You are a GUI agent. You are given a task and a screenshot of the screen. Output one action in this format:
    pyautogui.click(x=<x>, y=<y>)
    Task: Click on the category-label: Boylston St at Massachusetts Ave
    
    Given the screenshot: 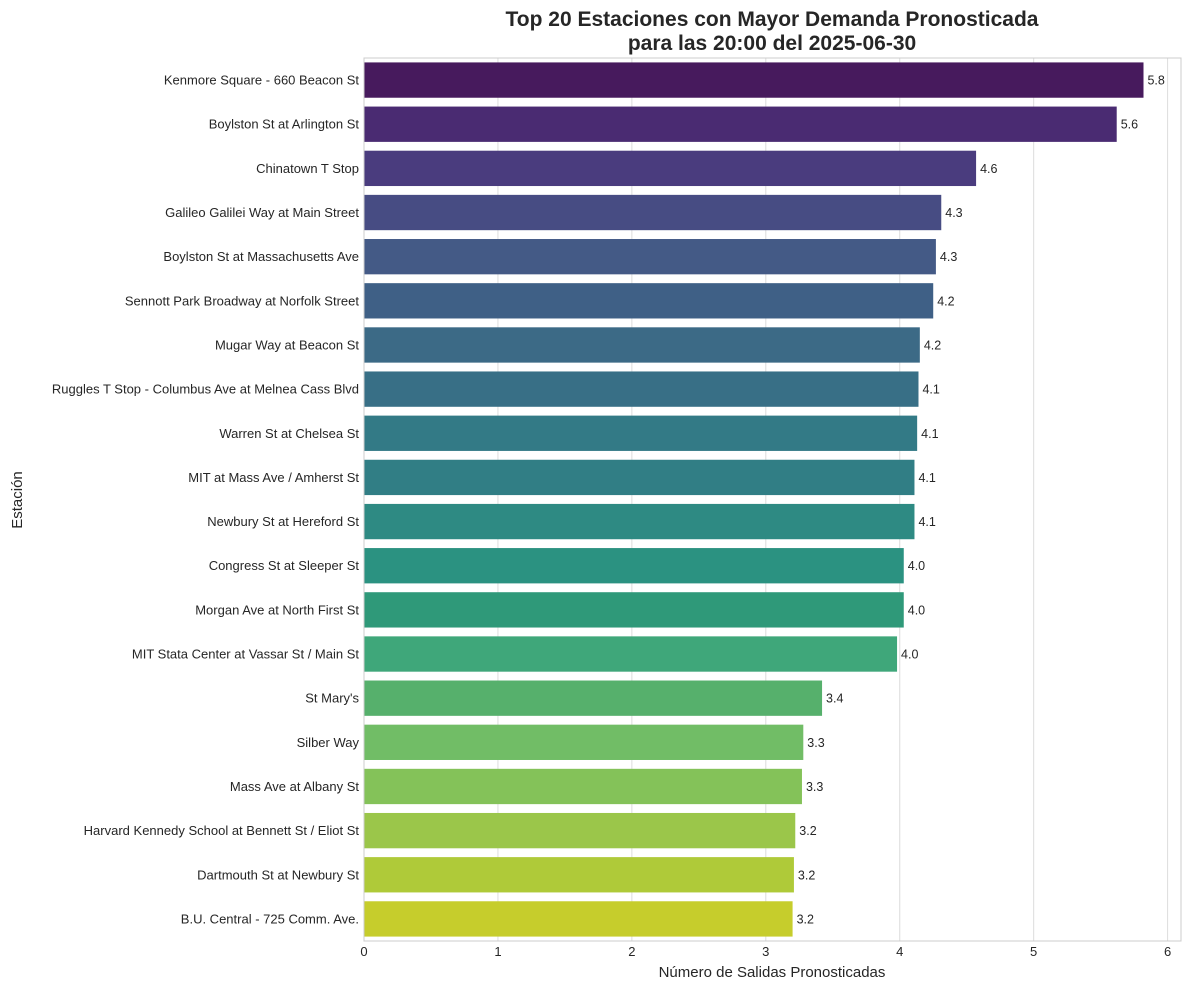 What is the action you would take?
    pyautogui.click(x=261, y=256)
    